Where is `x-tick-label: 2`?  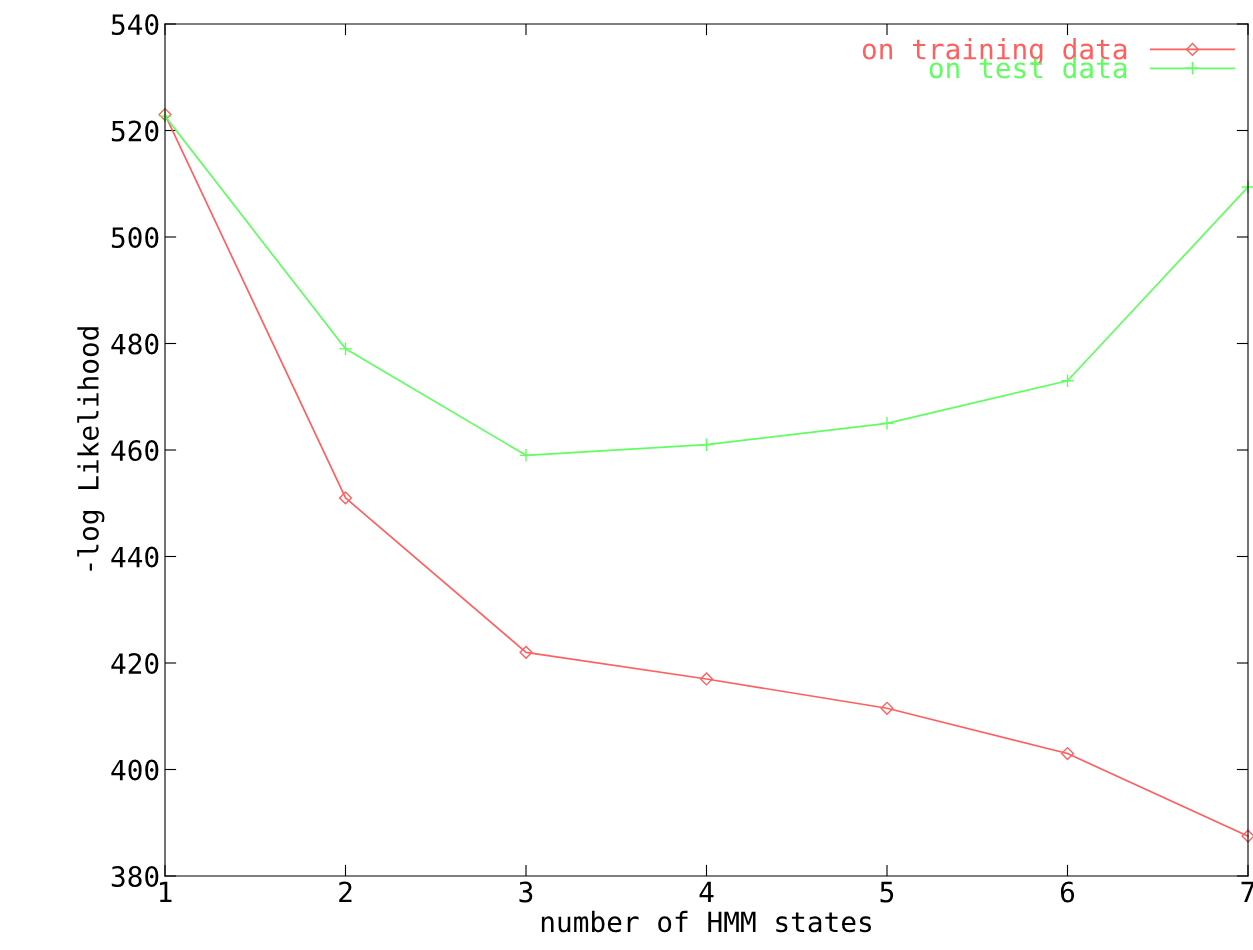
x-tick-label: 2 is located at coordinates (345, 892).